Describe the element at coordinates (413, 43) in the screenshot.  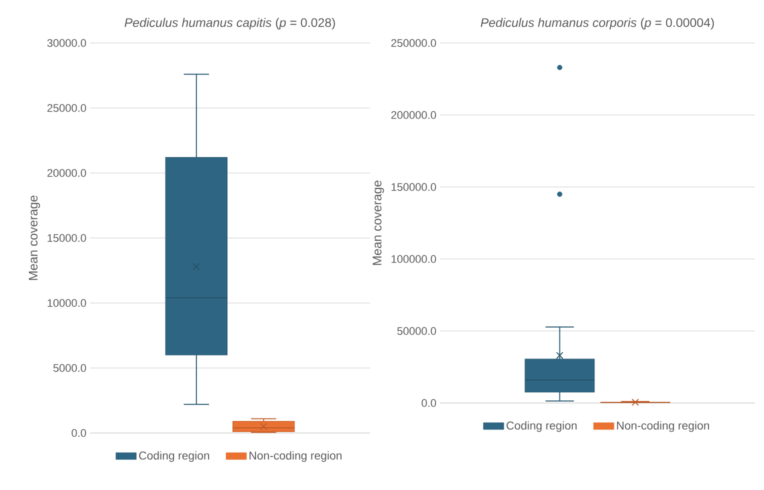
I see `y-tick-label: 250000.0` at that location.